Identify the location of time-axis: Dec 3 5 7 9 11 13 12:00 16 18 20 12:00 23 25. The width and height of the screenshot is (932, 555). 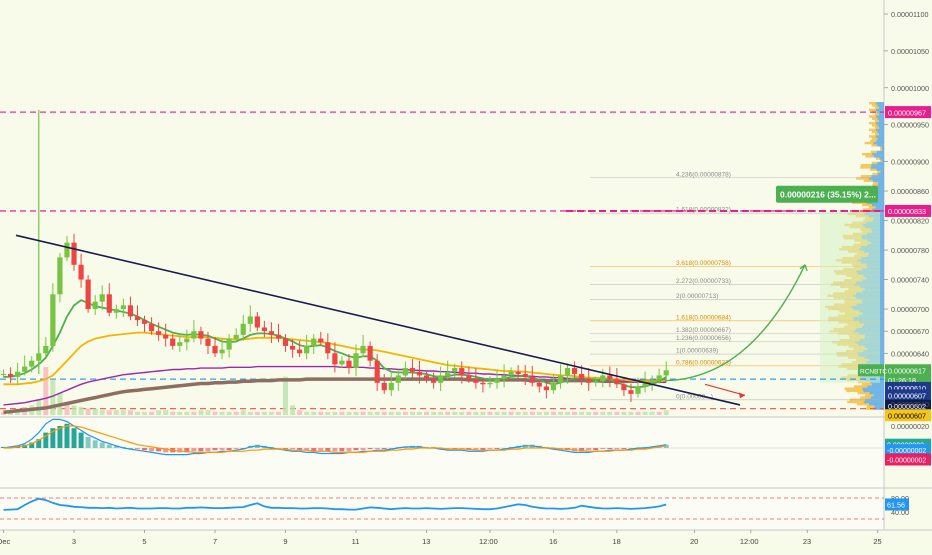
(441, 538).